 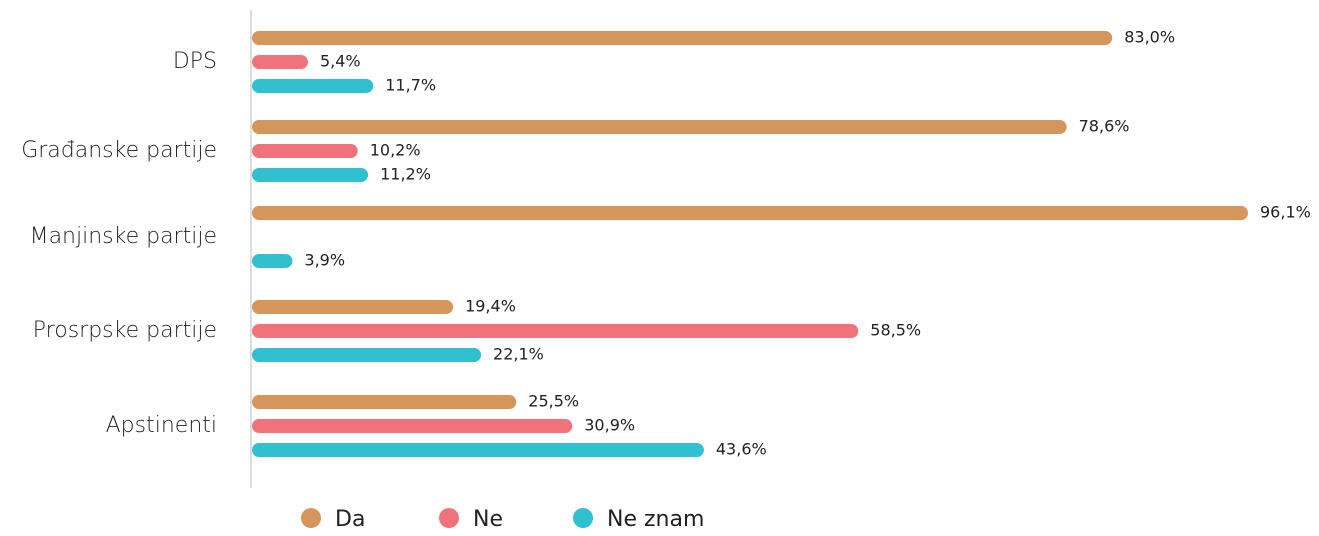 What do you see at coordinates (741, 449) in the screenshot?
I see `value-label: 43,6%` at bounding box center [741, 449].